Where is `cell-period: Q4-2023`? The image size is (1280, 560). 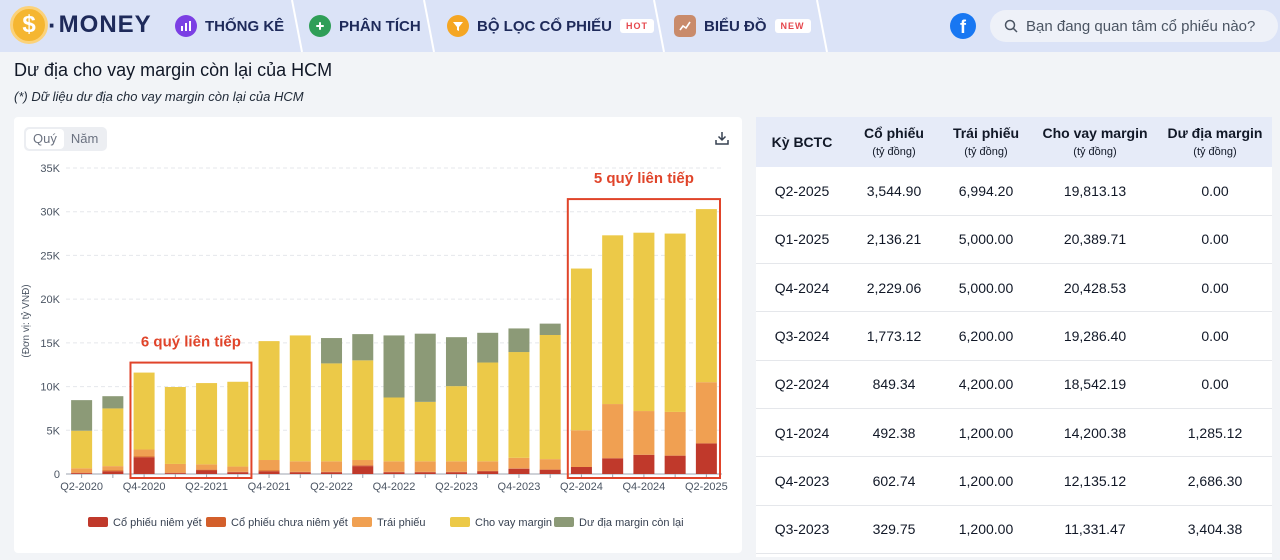
cell-period: Q4-2023 is located at coordinates (802, 481).